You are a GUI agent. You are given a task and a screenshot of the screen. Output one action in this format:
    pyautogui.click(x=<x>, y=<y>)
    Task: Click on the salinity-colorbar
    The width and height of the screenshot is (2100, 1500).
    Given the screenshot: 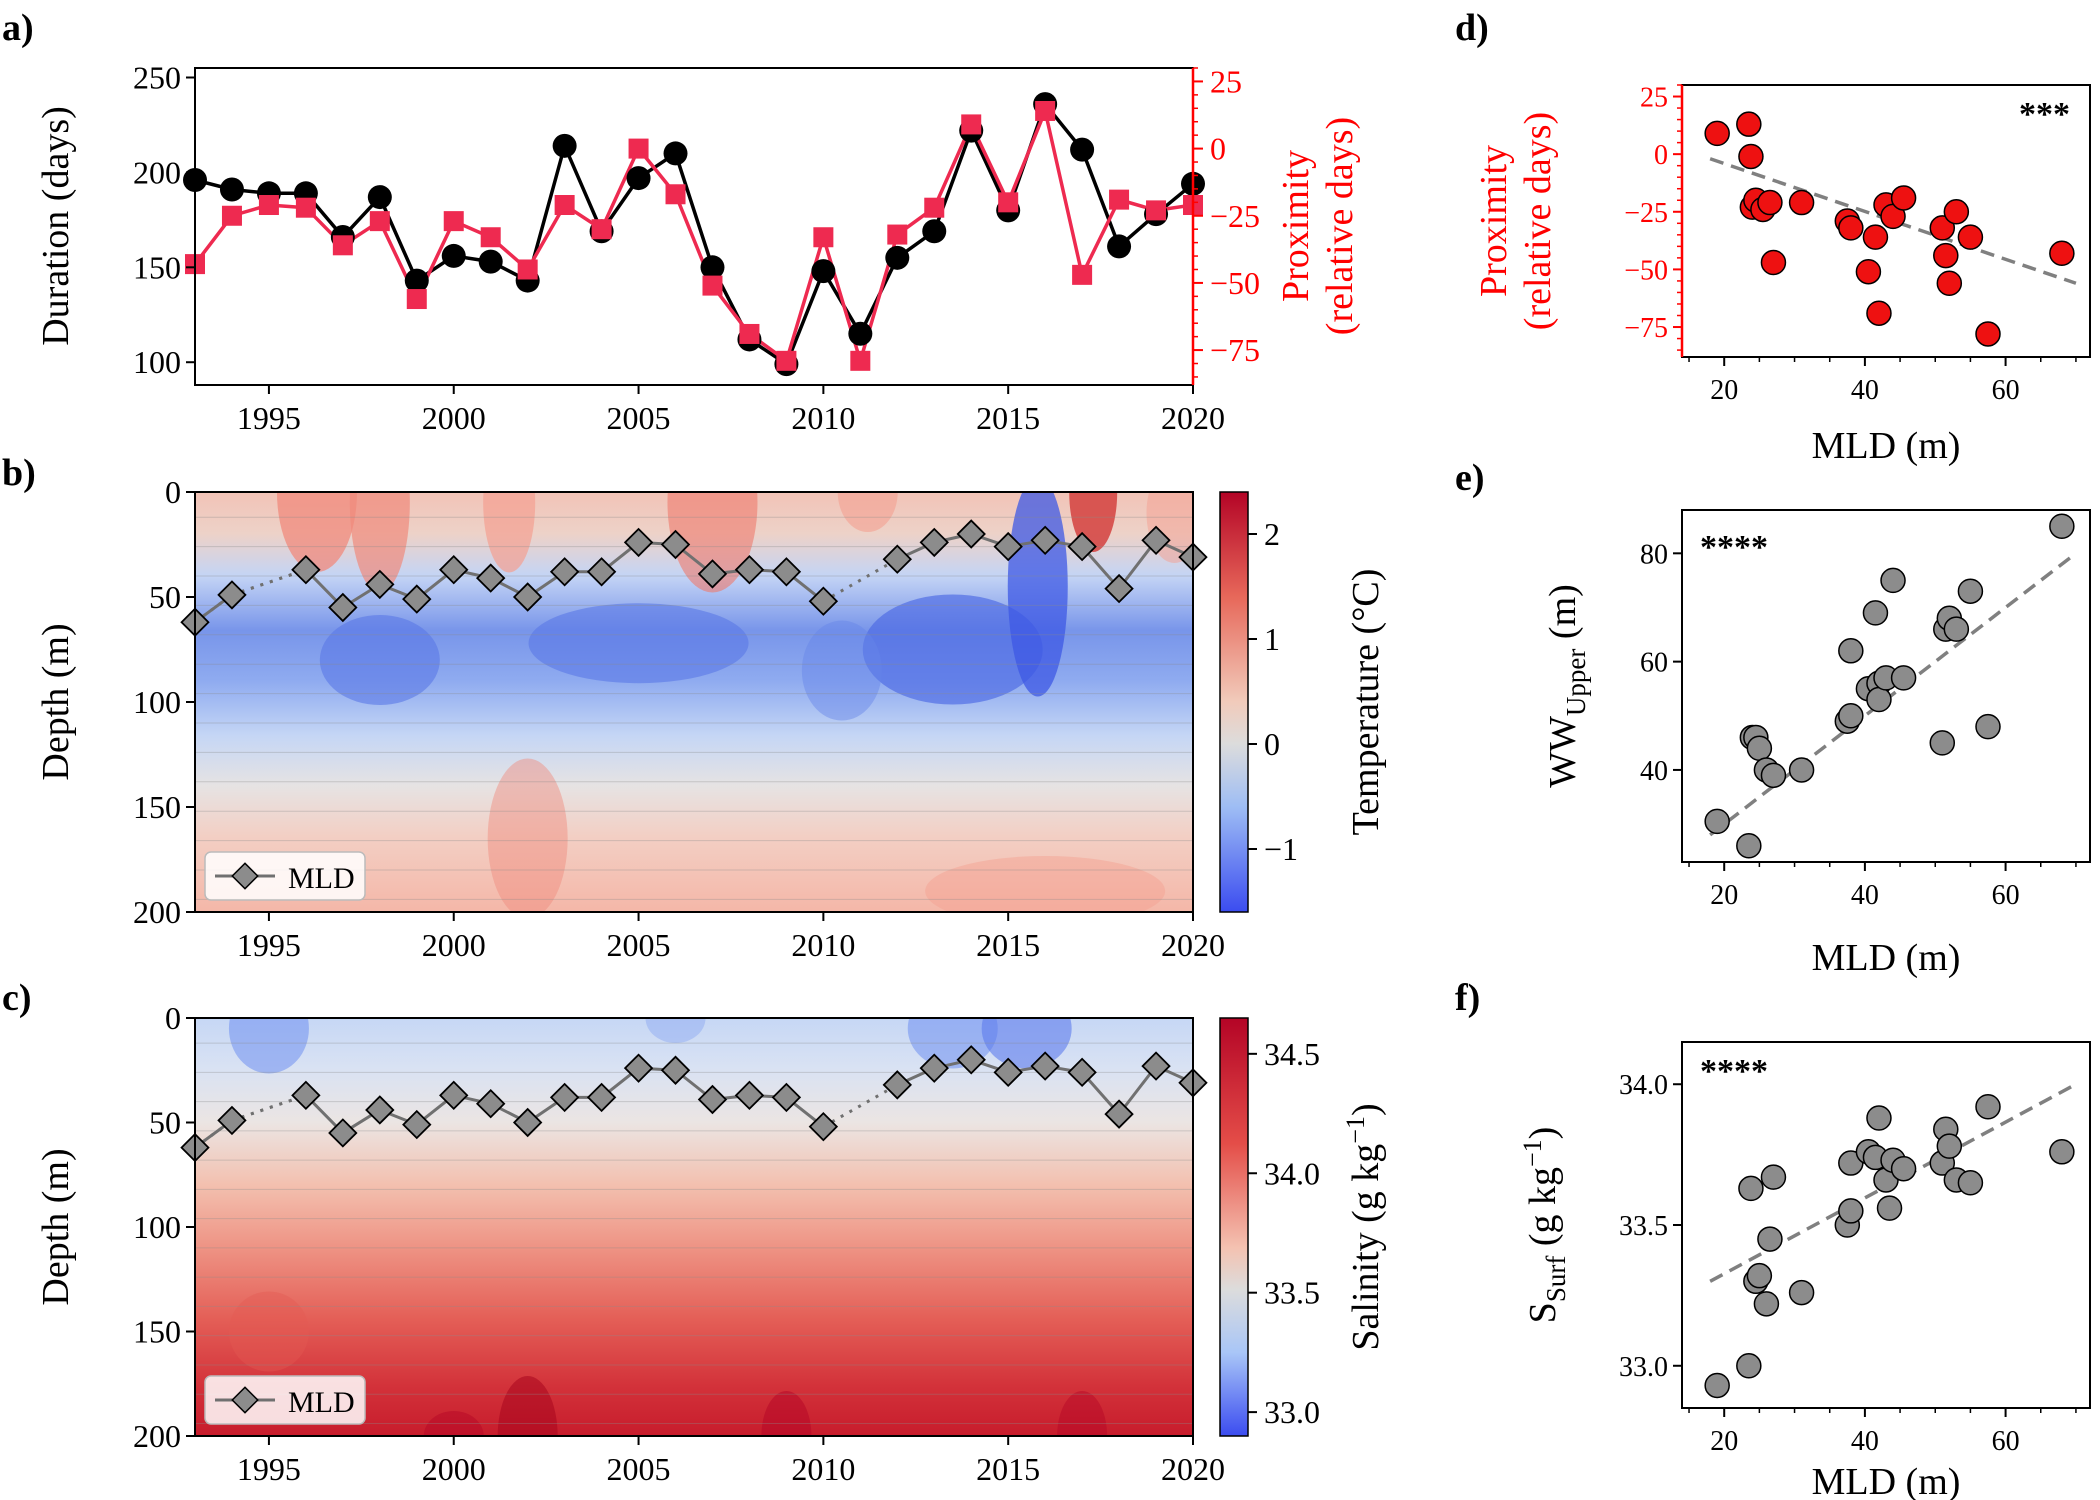 What is the action you would take?
    pyautogui.click(x=1234, y=1227)
    